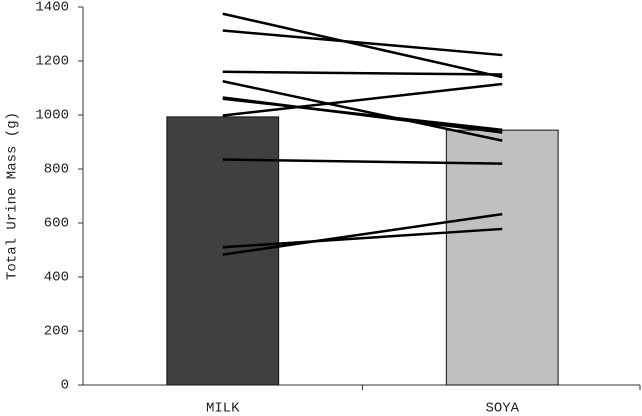  Describe the element at coordinates (56, 332) in the screenshot. I see `y-tick-label: 200` at that location.